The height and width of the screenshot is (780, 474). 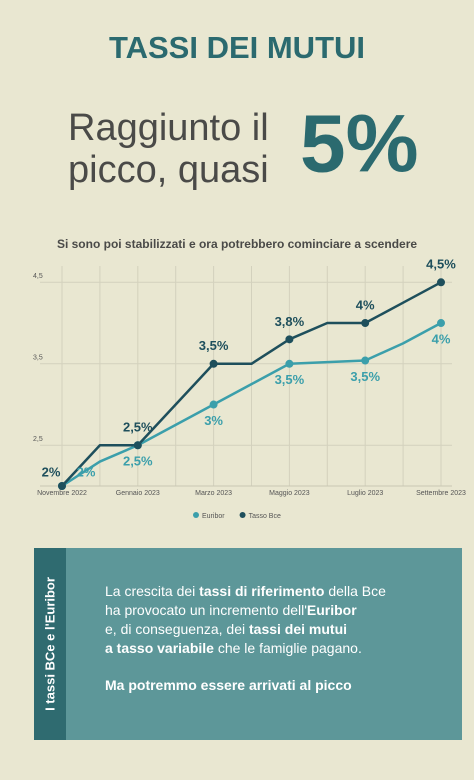 I want to click on x-tick-label: Novembre 2022, so click(x=62, y=493).